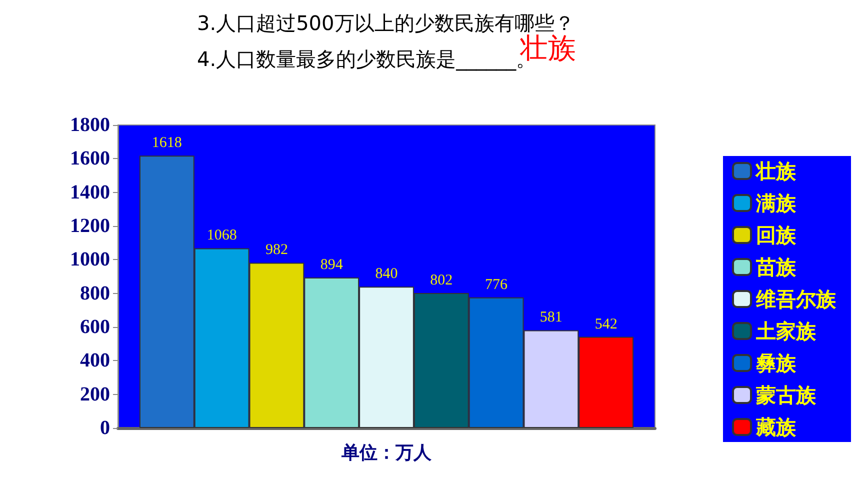 The width and height of the screenshot is (860, 484). Describe the element at coordinates (95, 361) in the screenshot. I see `y-tick-label: 400` at that location.